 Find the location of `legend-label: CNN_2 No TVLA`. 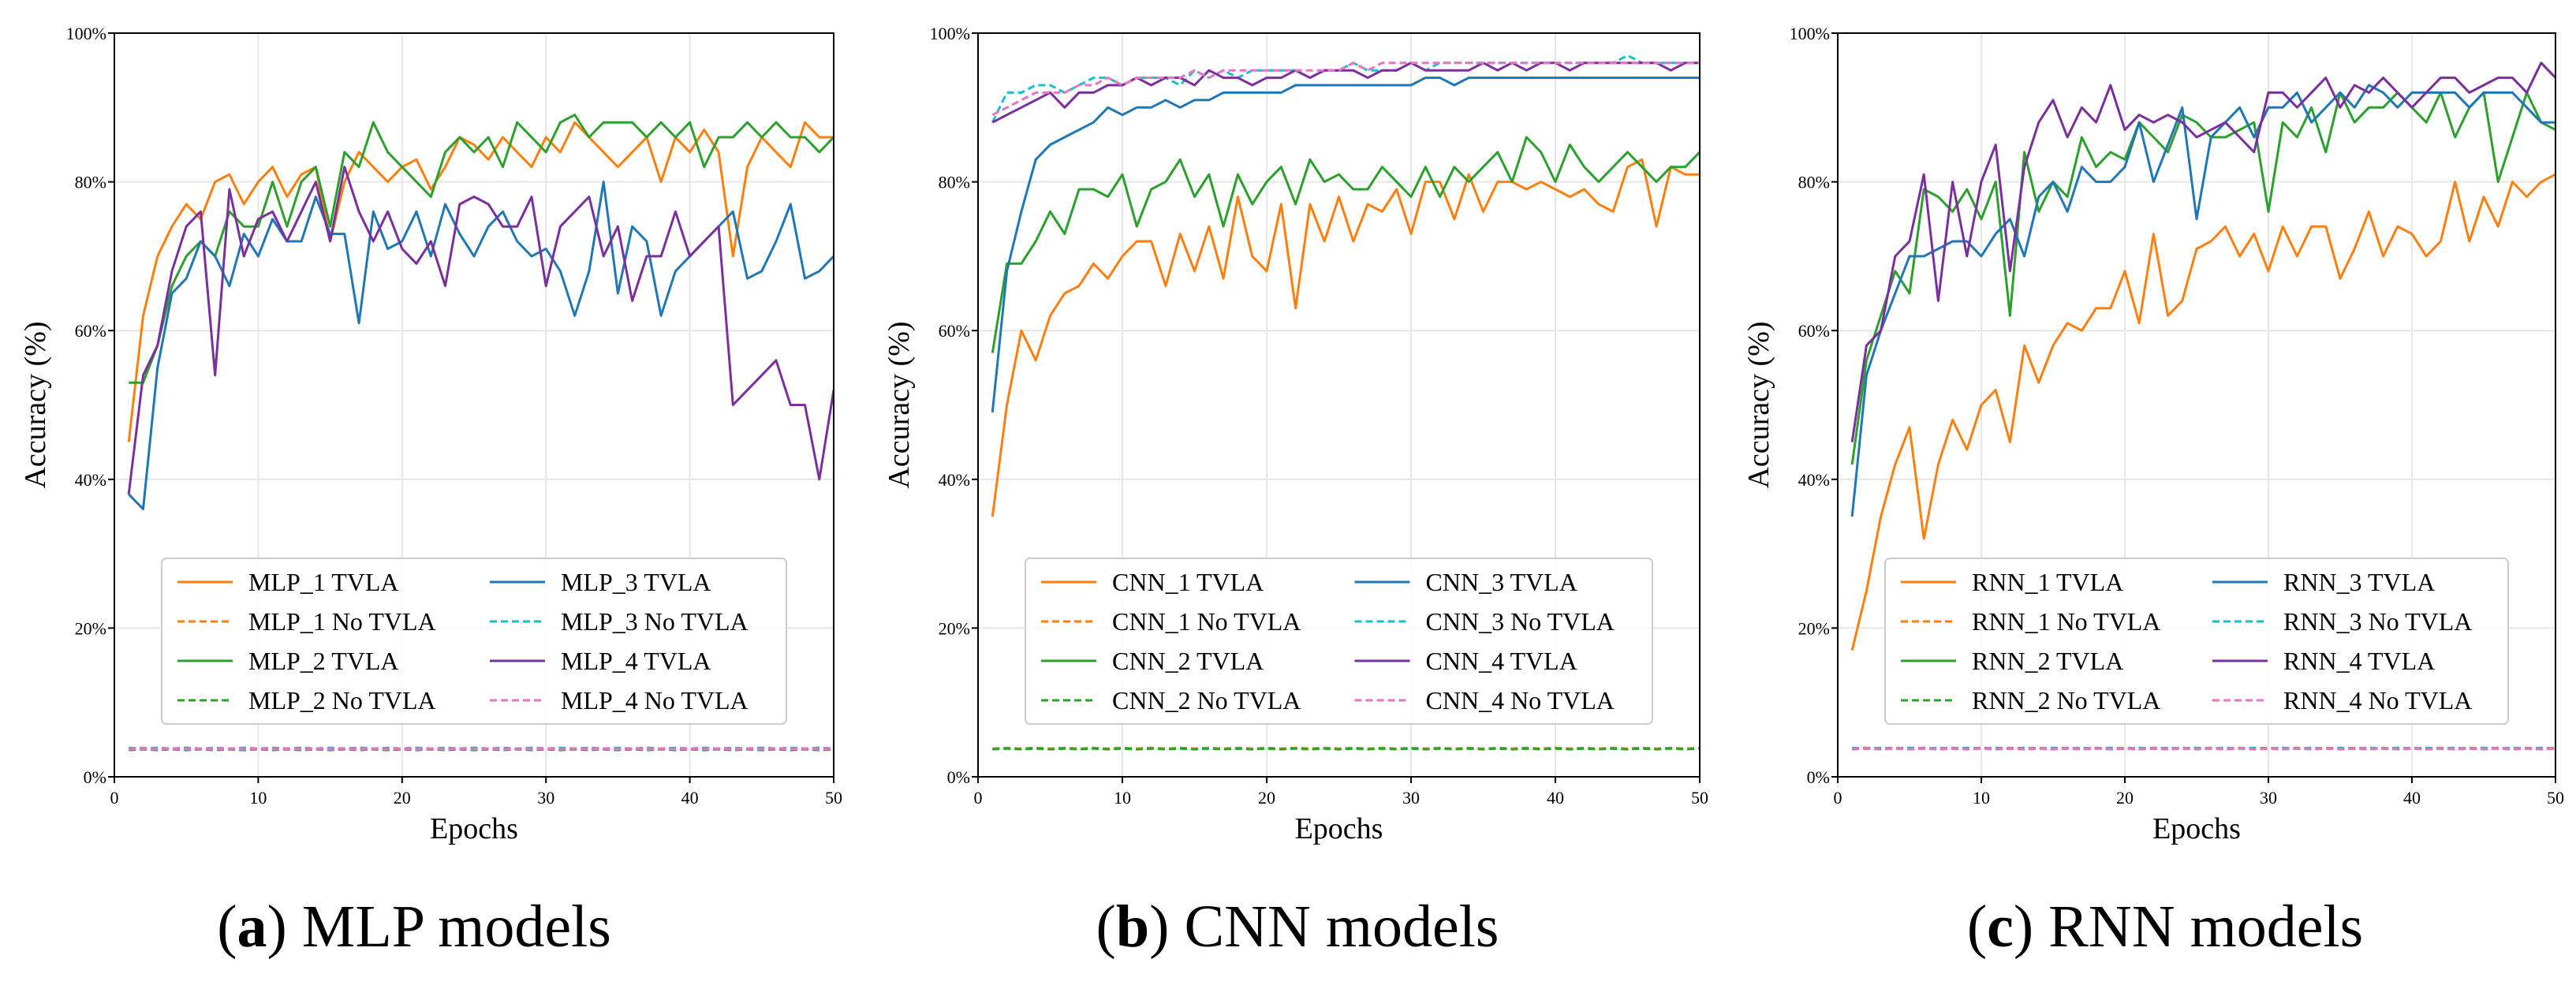

legend-label: CNN_2 No TVLA is located at coordinates (1206, 700).